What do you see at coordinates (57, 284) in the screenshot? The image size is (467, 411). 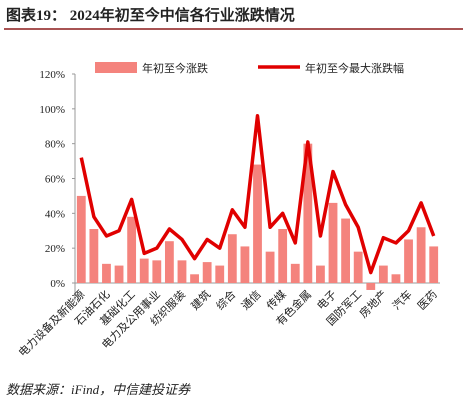 I see `y-tick-label: 0%` at bounding box center [57, 284].